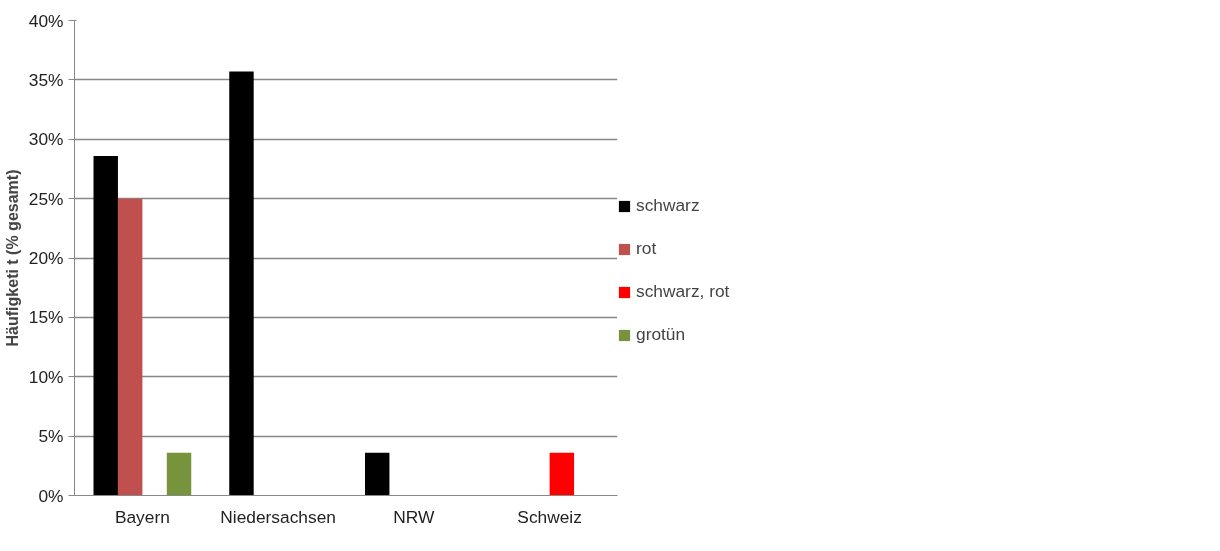  What do you see at coordinates (46, 317) in the screenshot?
I see `y-tick-label: 15%` at bounding box center [46, 317].